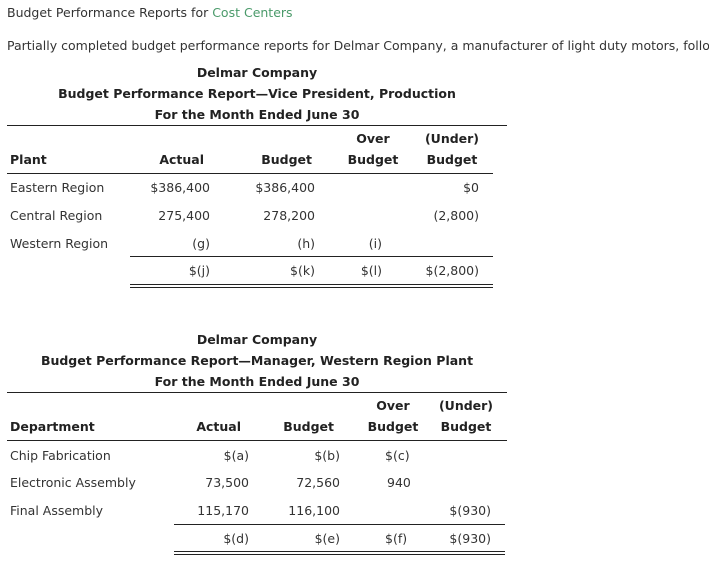 The image size is (709, 575). Describe the element at coordinates (311, 256) in the screenshot. I see `report1-total-rule` at that location.